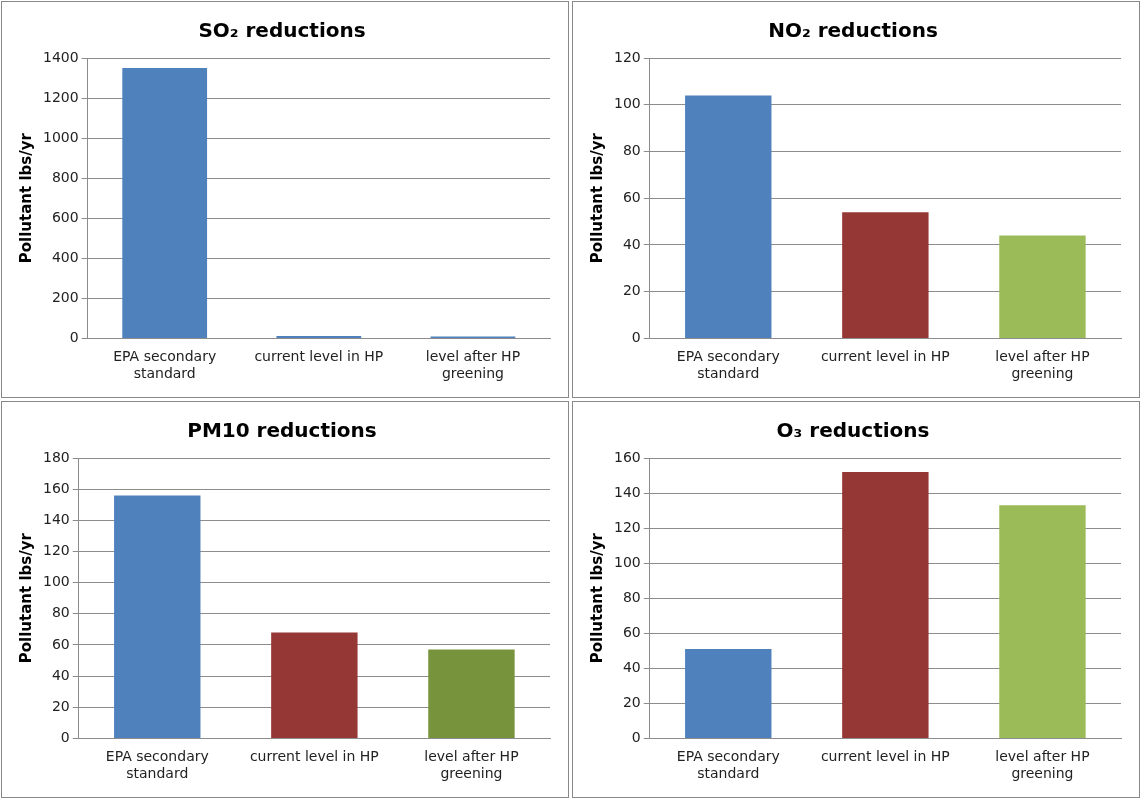 This screenshot has width=1141, height=803. What do you see at coordinates (853, 430) in the screenshot?
I see `chart-title: O₃ reductions` at bounding box center [853, 430].